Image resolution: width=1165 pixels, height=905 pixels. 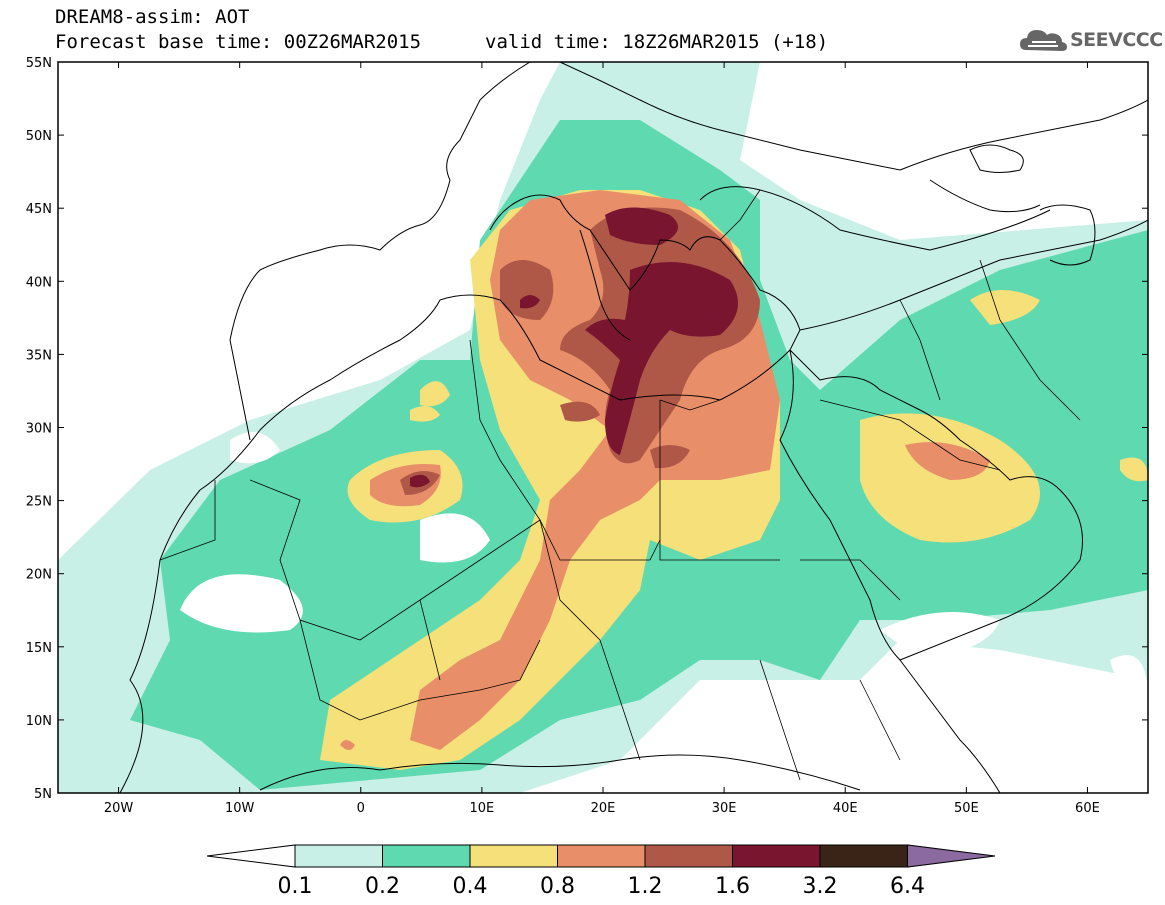 I want to click on legend-level-label: 1.2, so click(x=645, y=886).